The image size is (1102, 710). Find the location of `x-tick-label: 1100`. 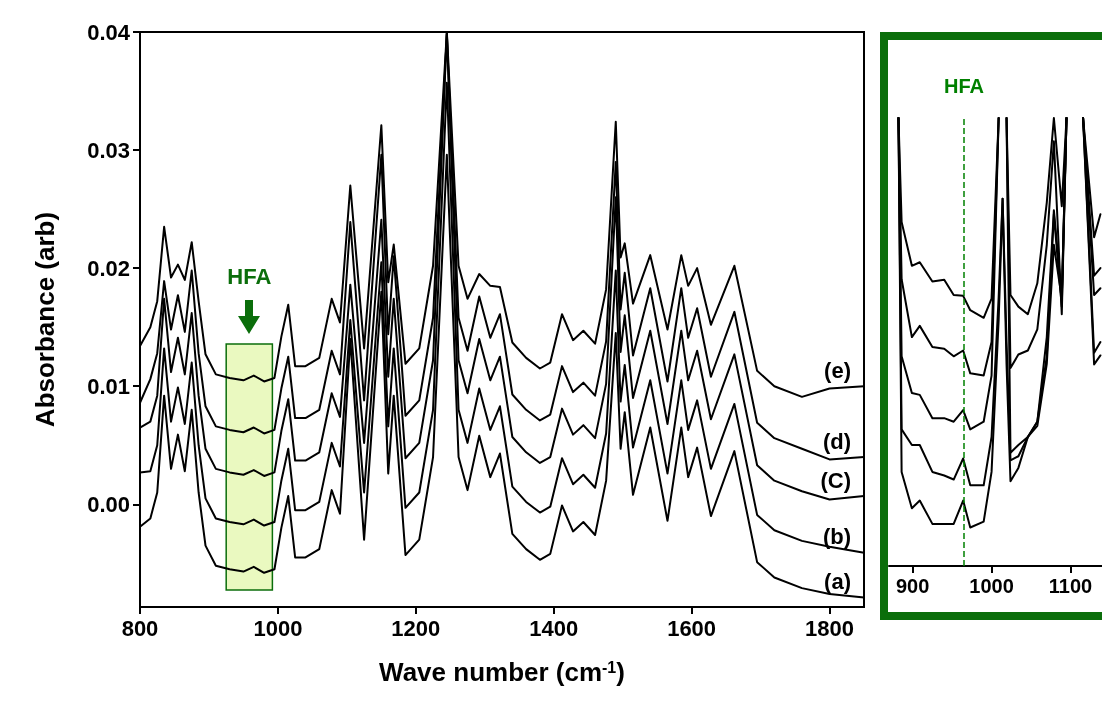

x-tick-label: 1100 is located at coordinates (1070, 586).